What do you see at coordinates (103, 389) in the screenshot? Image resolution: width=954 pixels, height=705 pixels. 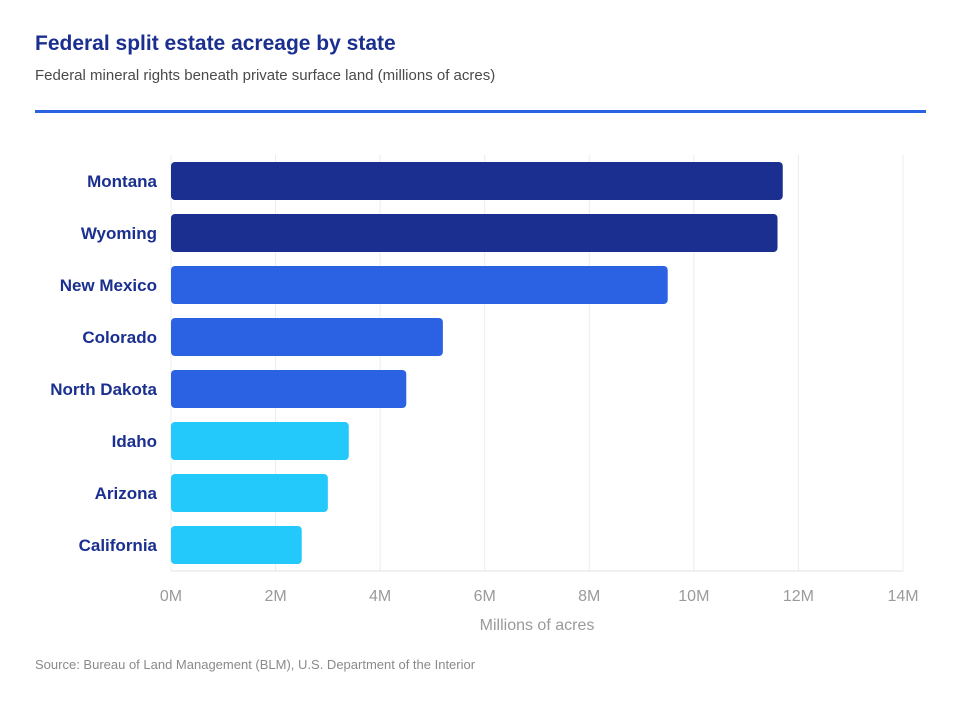 I see `category-label: North Dakota` at bounding box center [103, 389].